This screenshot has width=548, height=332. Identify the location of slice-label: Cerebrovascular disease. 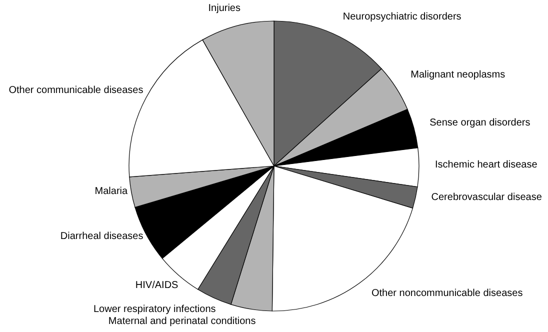
(486, 197).